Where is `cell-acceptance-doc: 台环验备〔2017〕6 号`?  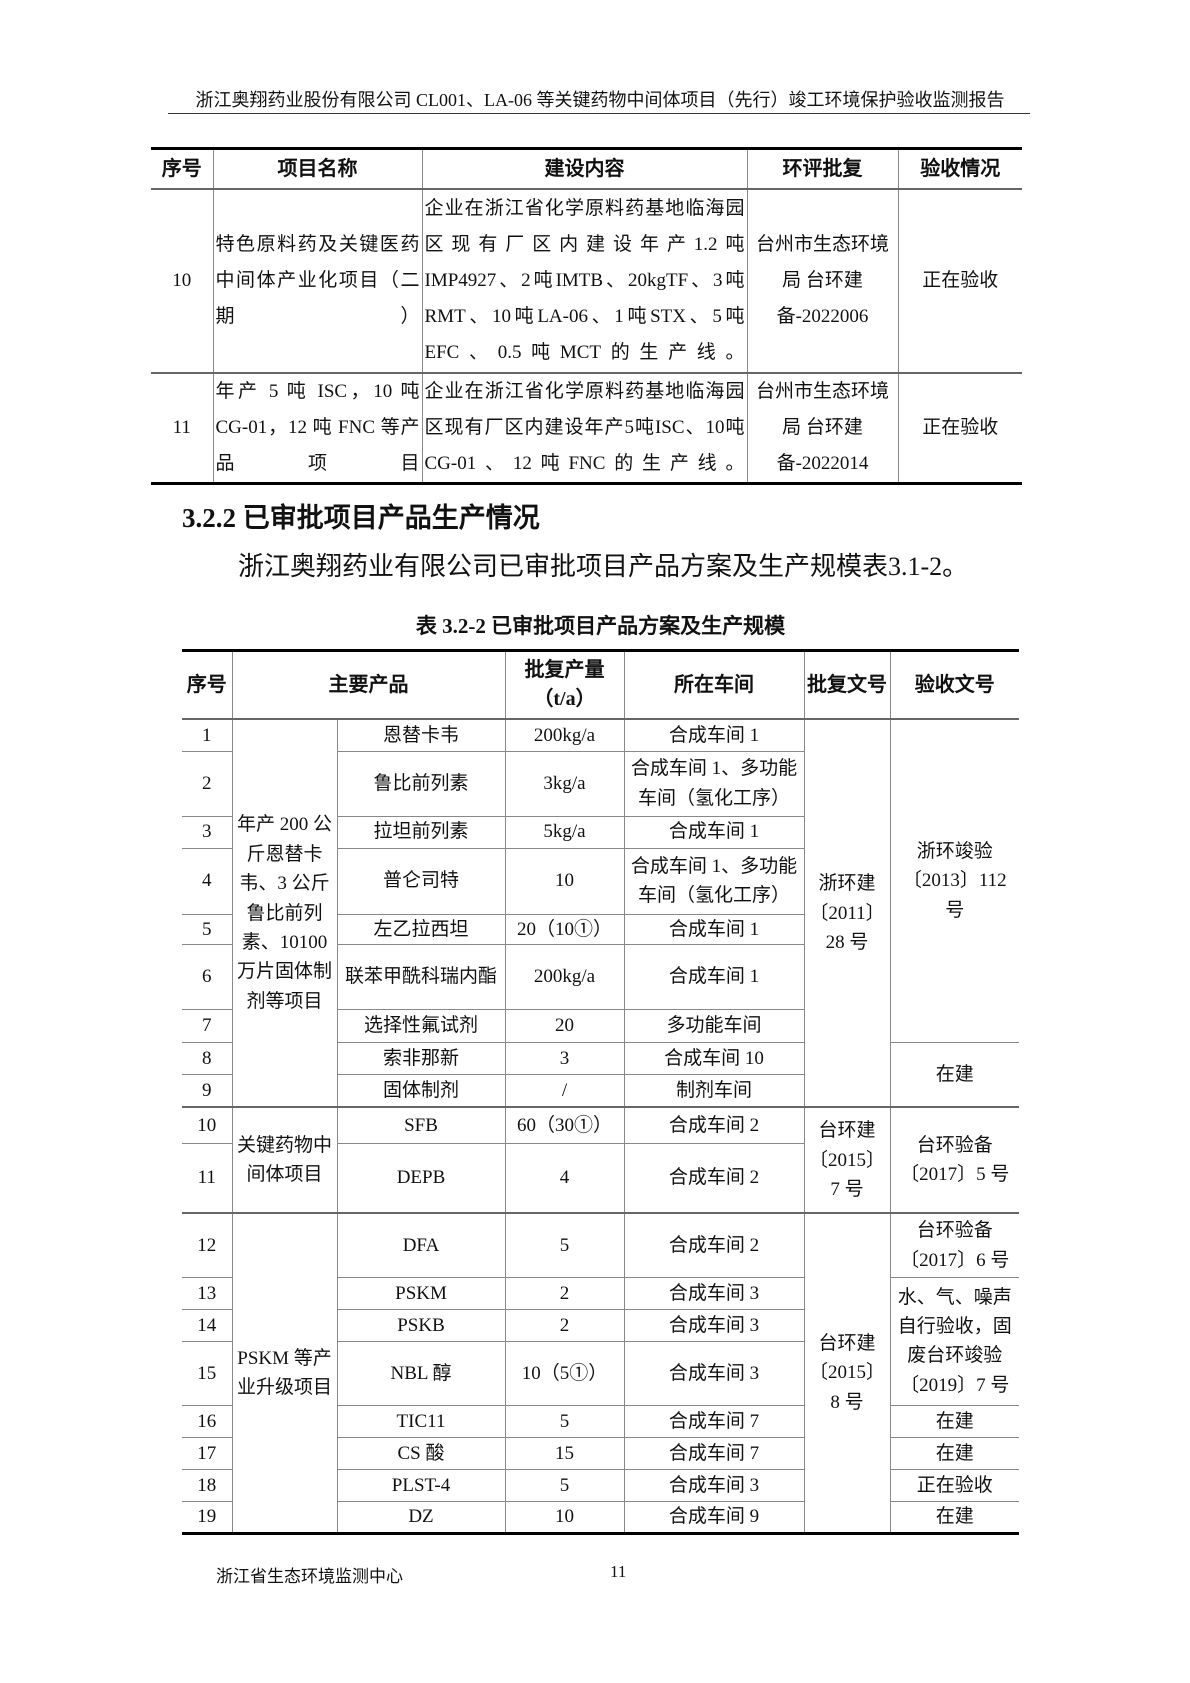
cell-acceptance-doc: 台环验备〔2017〕6 号 is located at coordinates (954, 1245).